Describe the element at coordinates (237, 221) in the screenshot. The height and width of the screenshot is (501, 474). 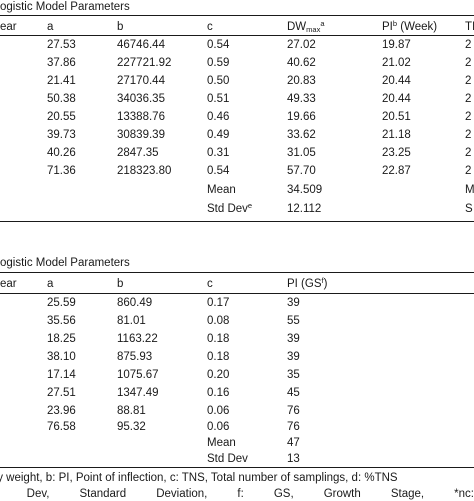
I see `table-1-bottom-rule` at that location.